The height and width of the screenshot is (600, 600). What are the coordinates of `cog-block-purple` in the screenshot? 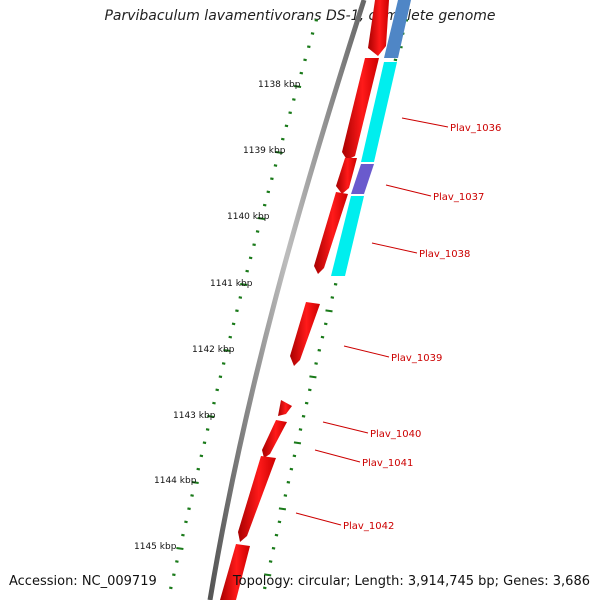 It's located at (362, 179).